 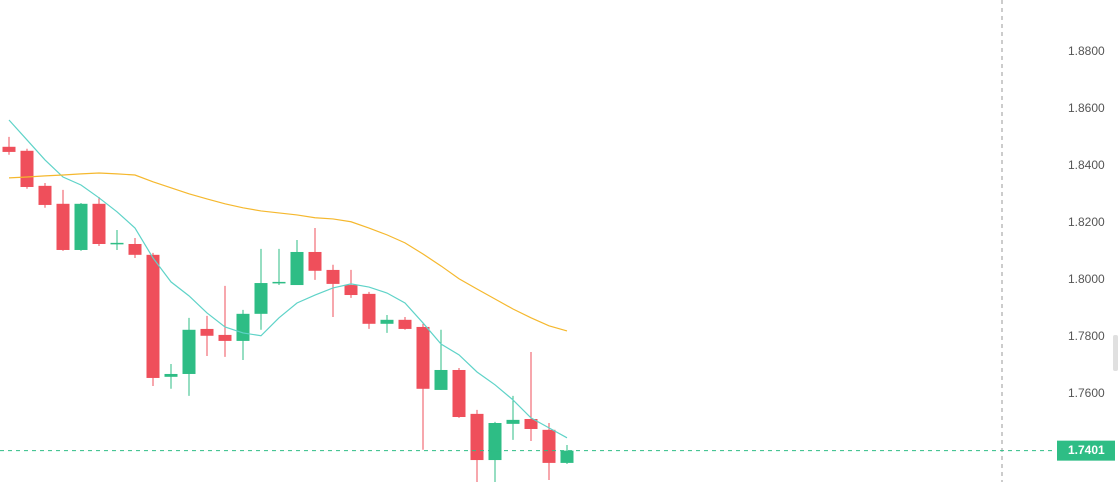 What do you see at coordinates (1086, 279) in the screenshot?
I see `y-tick-label: 1.8000` at bounding box center [1086, 279].